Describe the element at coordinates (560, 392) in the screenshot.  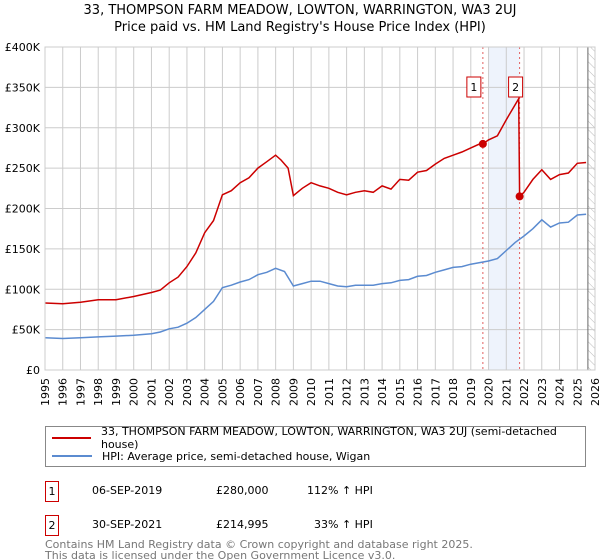
I see `x-tick-label: 2024` at that location.